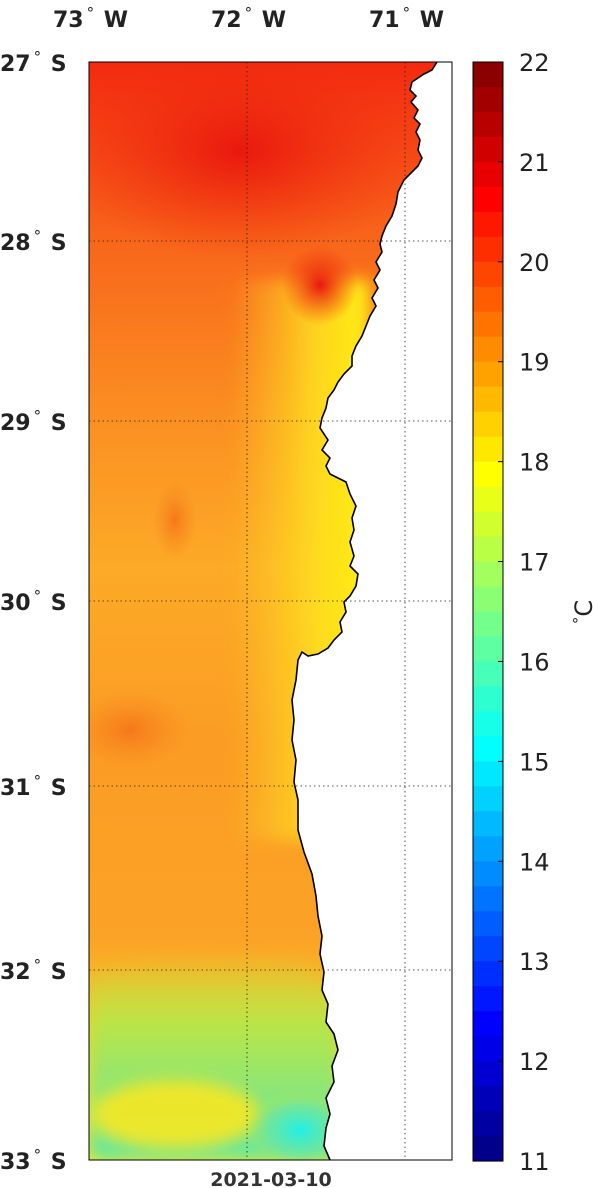 Image resolution: width=593 pixels, height=1188 pixels. I want to click on longitude-label-73: 73 ° W, so click(90, 18).